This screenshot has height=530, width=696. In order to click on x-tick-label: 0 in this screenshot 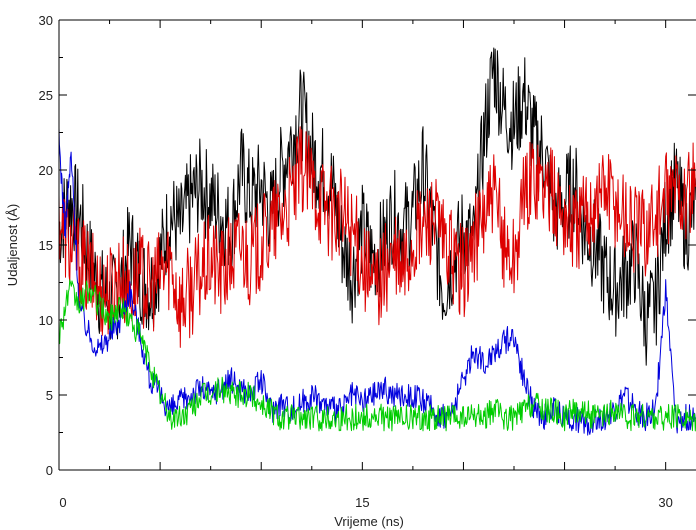, I will do `click(62, 502)`.